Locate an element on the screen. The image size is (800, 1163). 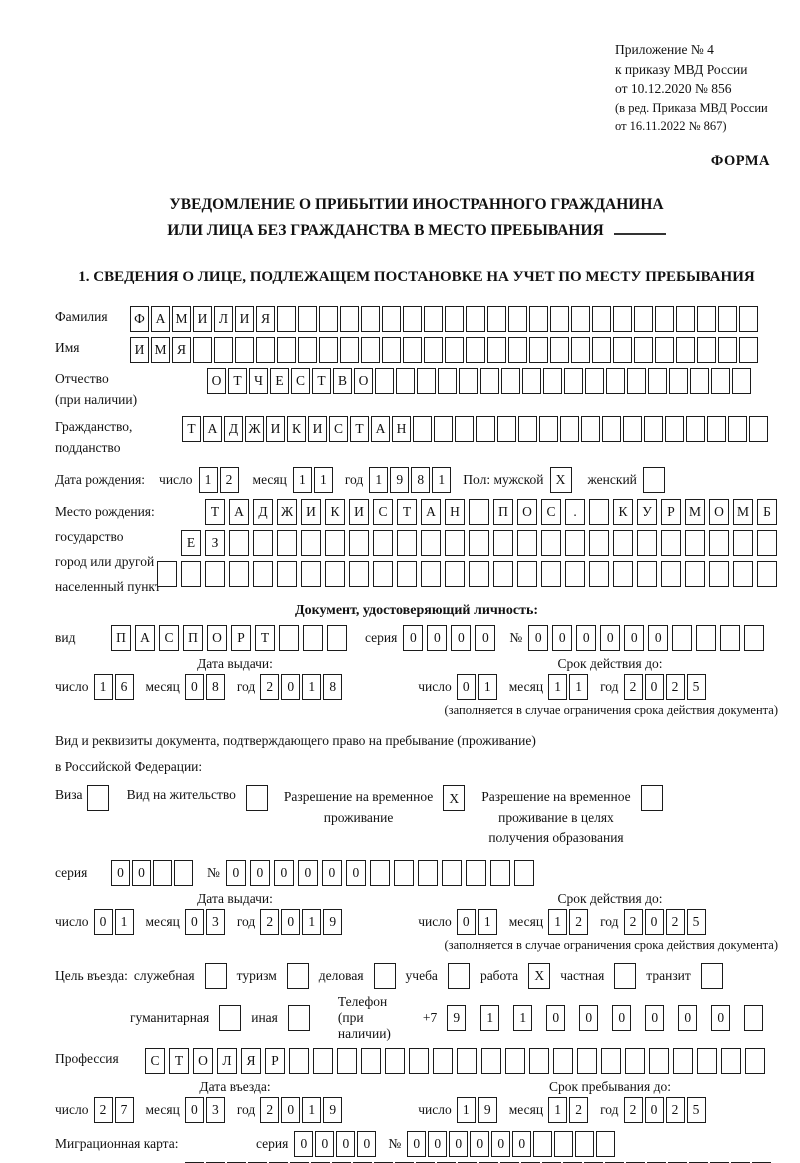
char-cell: Н is located at coordinates (455, 512).